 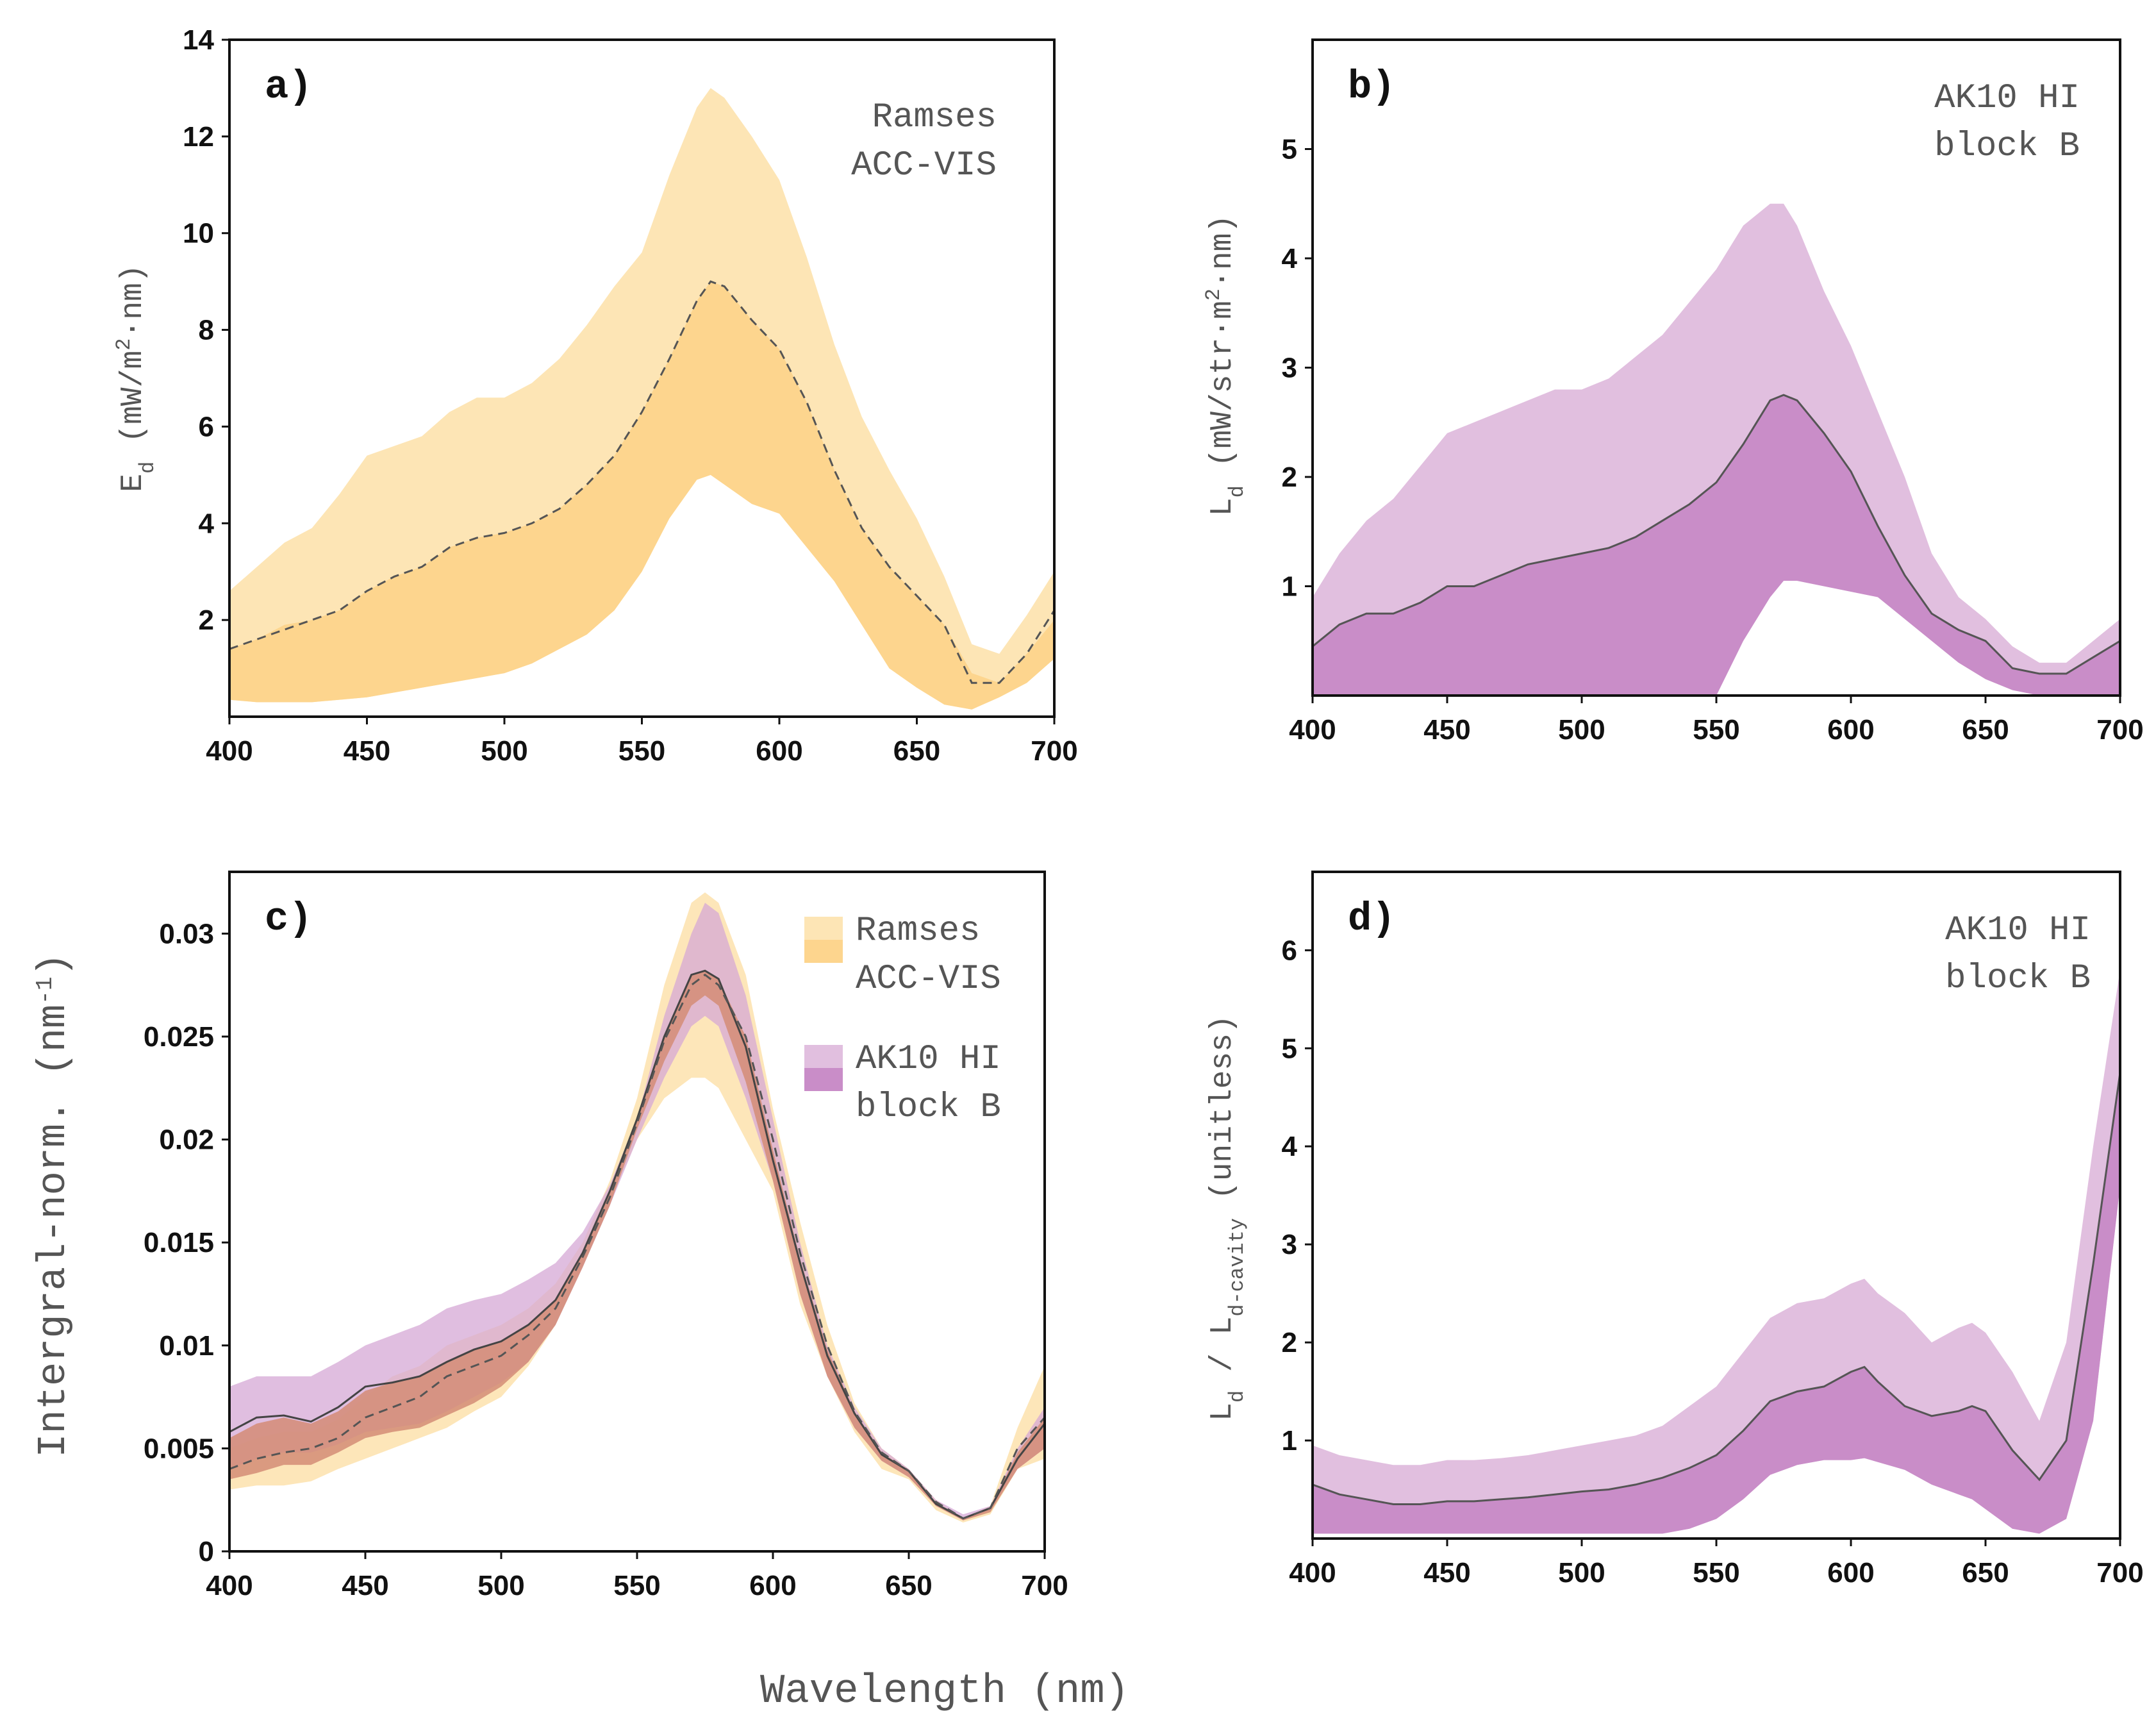 I want to click on annotation-line: ACC-VIS, so click(x=924, y=165).